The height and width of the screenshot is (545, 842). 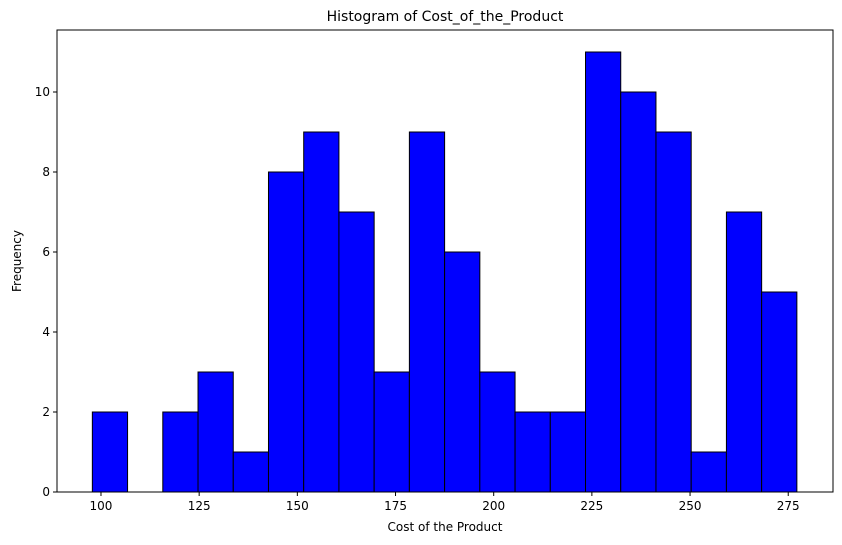 I want to click on x-axis-ticks: 100 125 150 175 200 225 250 275, so click(x=445, y=502).